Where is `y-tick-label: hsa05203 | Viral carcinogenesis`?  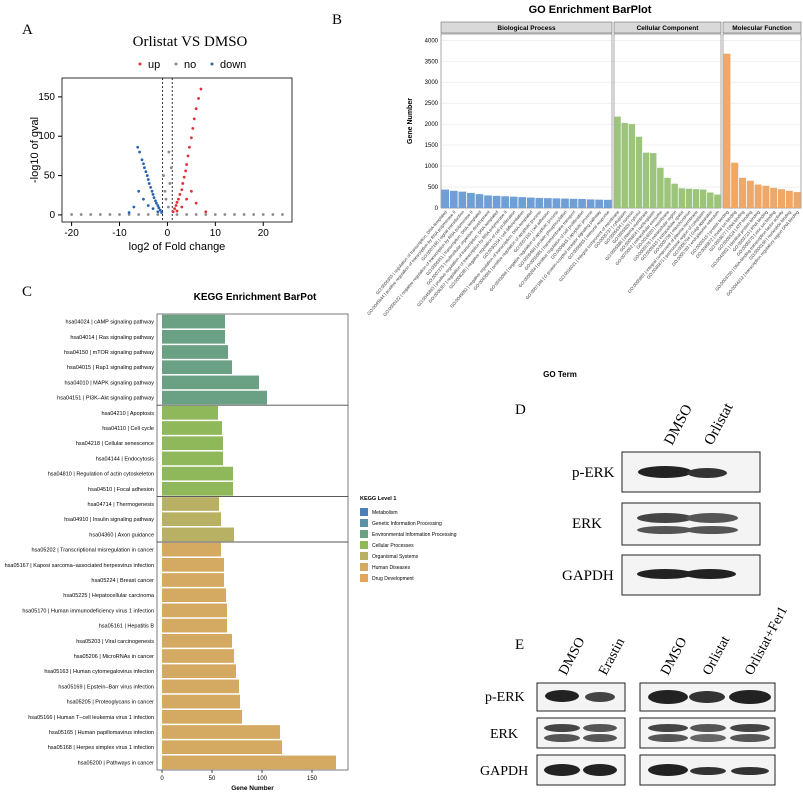
y-tick-label: hsa05203 | Viral carcinogenesis is located at coordinates (115, 642).